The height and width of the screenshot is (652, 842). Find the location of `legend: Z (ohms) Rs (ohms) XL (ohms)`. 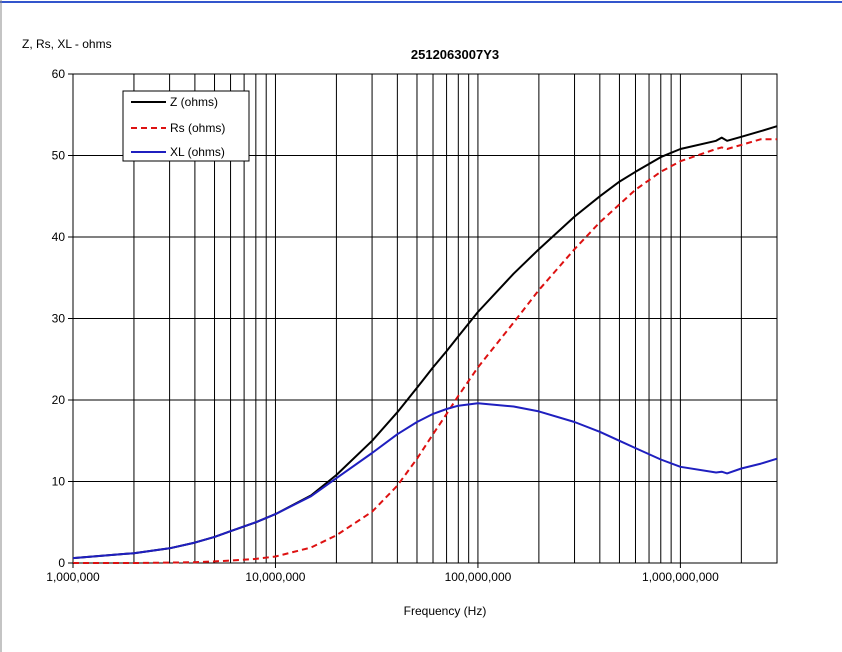

legend: Z (ohms) Rs (ohms) XL (ohms) is located at coordinates (186, 126).